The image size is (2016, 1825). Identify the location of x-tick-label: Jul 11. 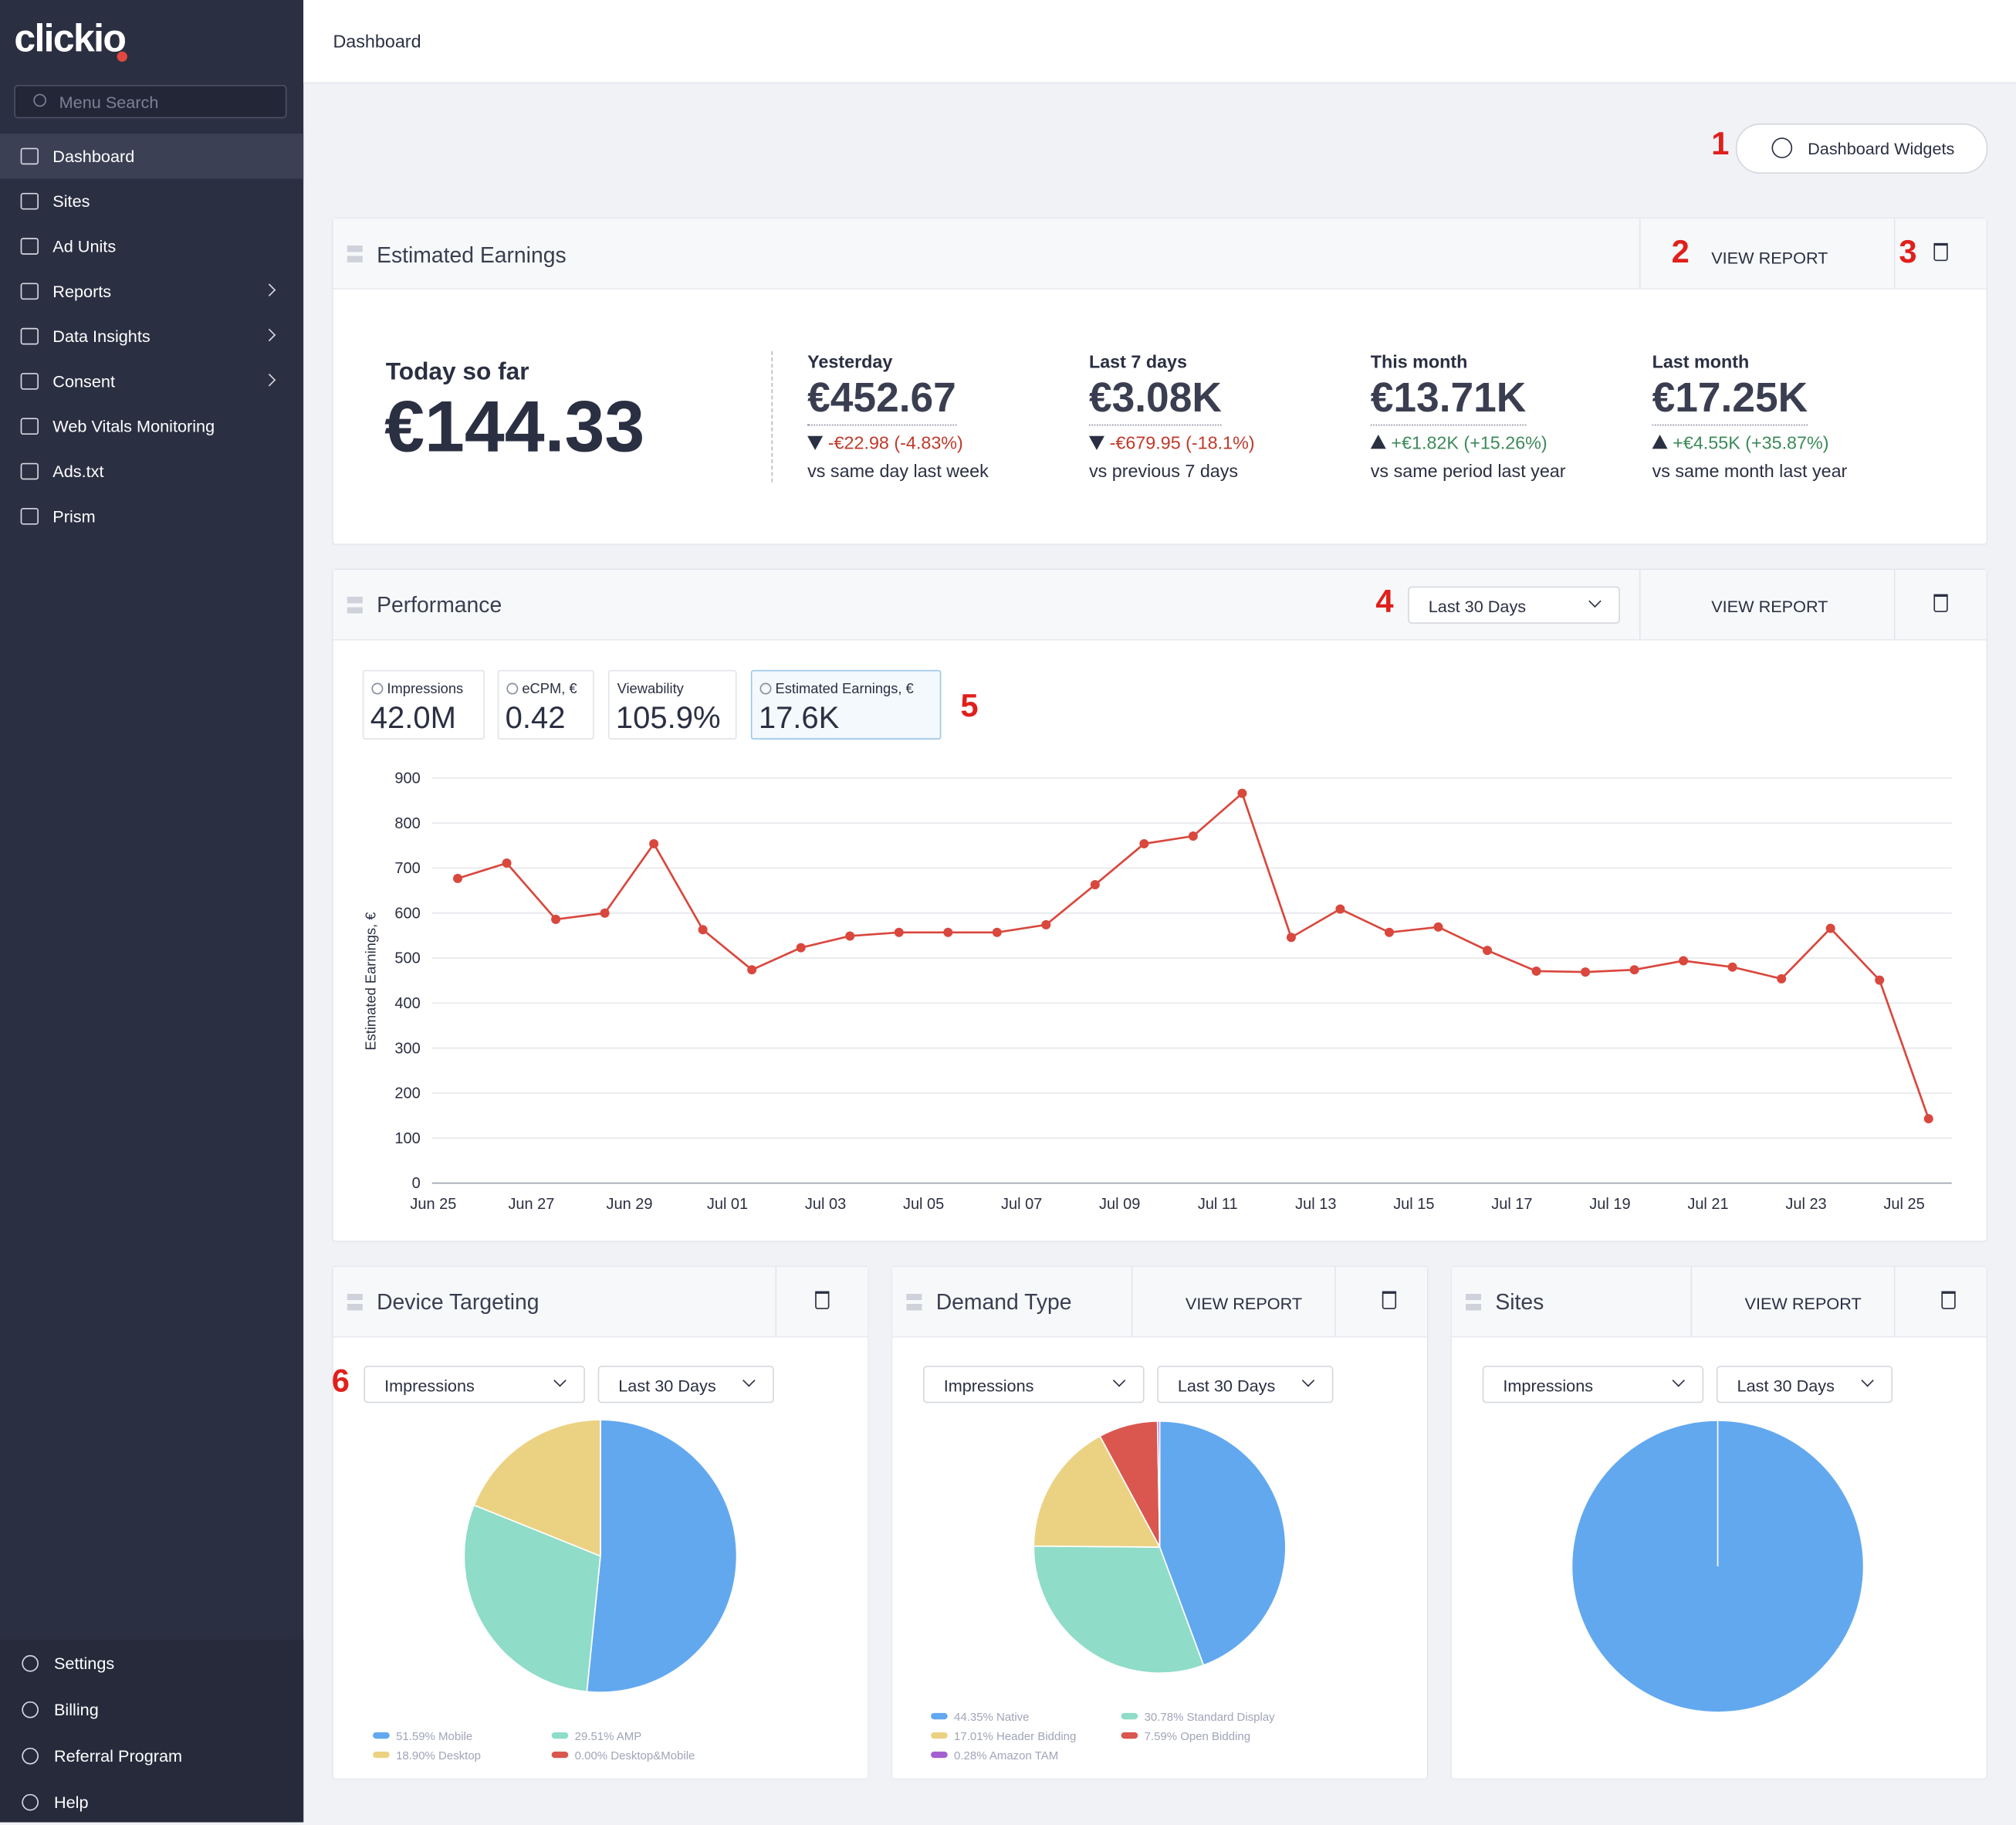
(1218, 1204).